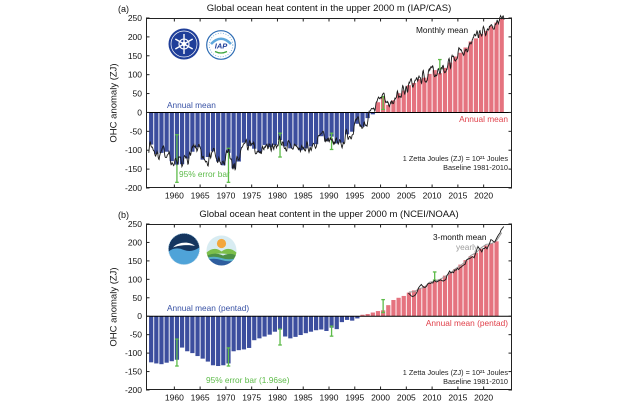 This screenshot has width=640, height=412. What do you see at coordinates (383, 306) in the screenshot?
I see `error-bar-2000` at bounding box center [383, 306].